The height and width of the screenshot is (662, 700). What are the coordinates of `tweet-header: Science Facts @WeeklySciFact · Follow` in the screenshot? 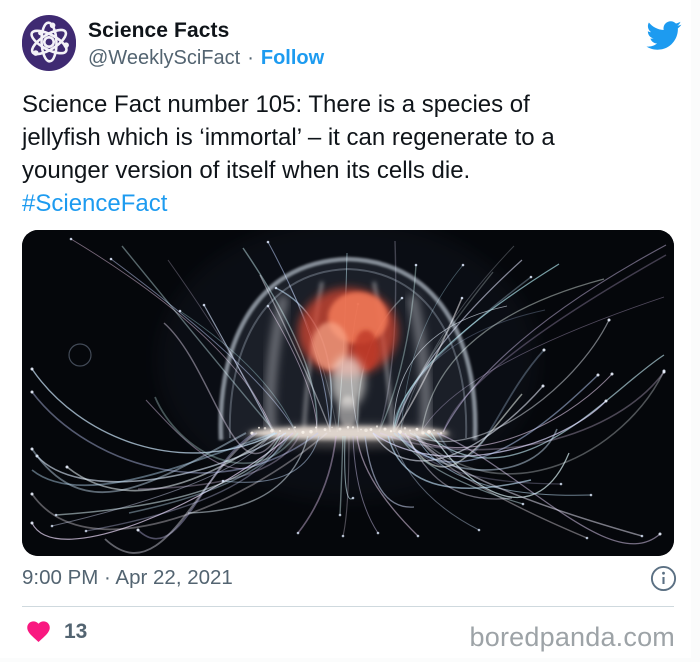 It's located at (206, 44).